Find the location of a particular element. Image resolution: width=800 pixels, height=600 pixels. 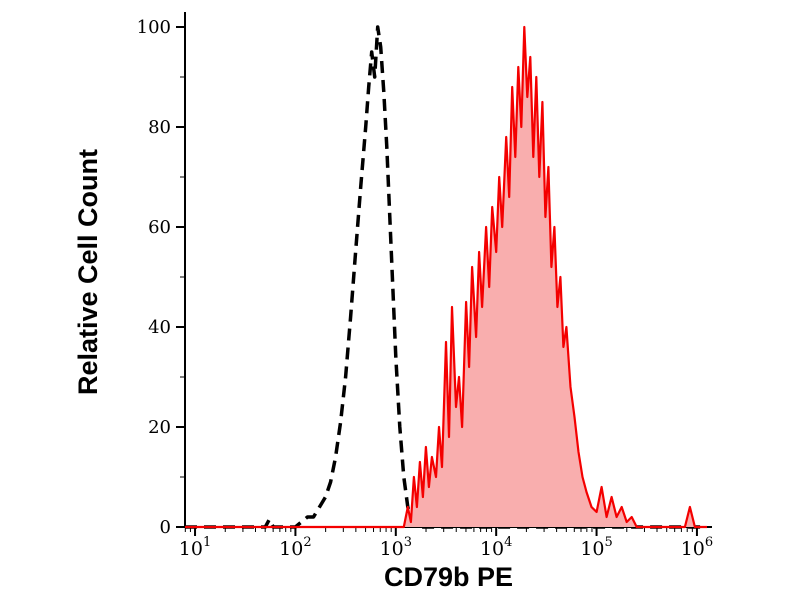

y-tick-label: 80 is located at coordinates (159, 127).